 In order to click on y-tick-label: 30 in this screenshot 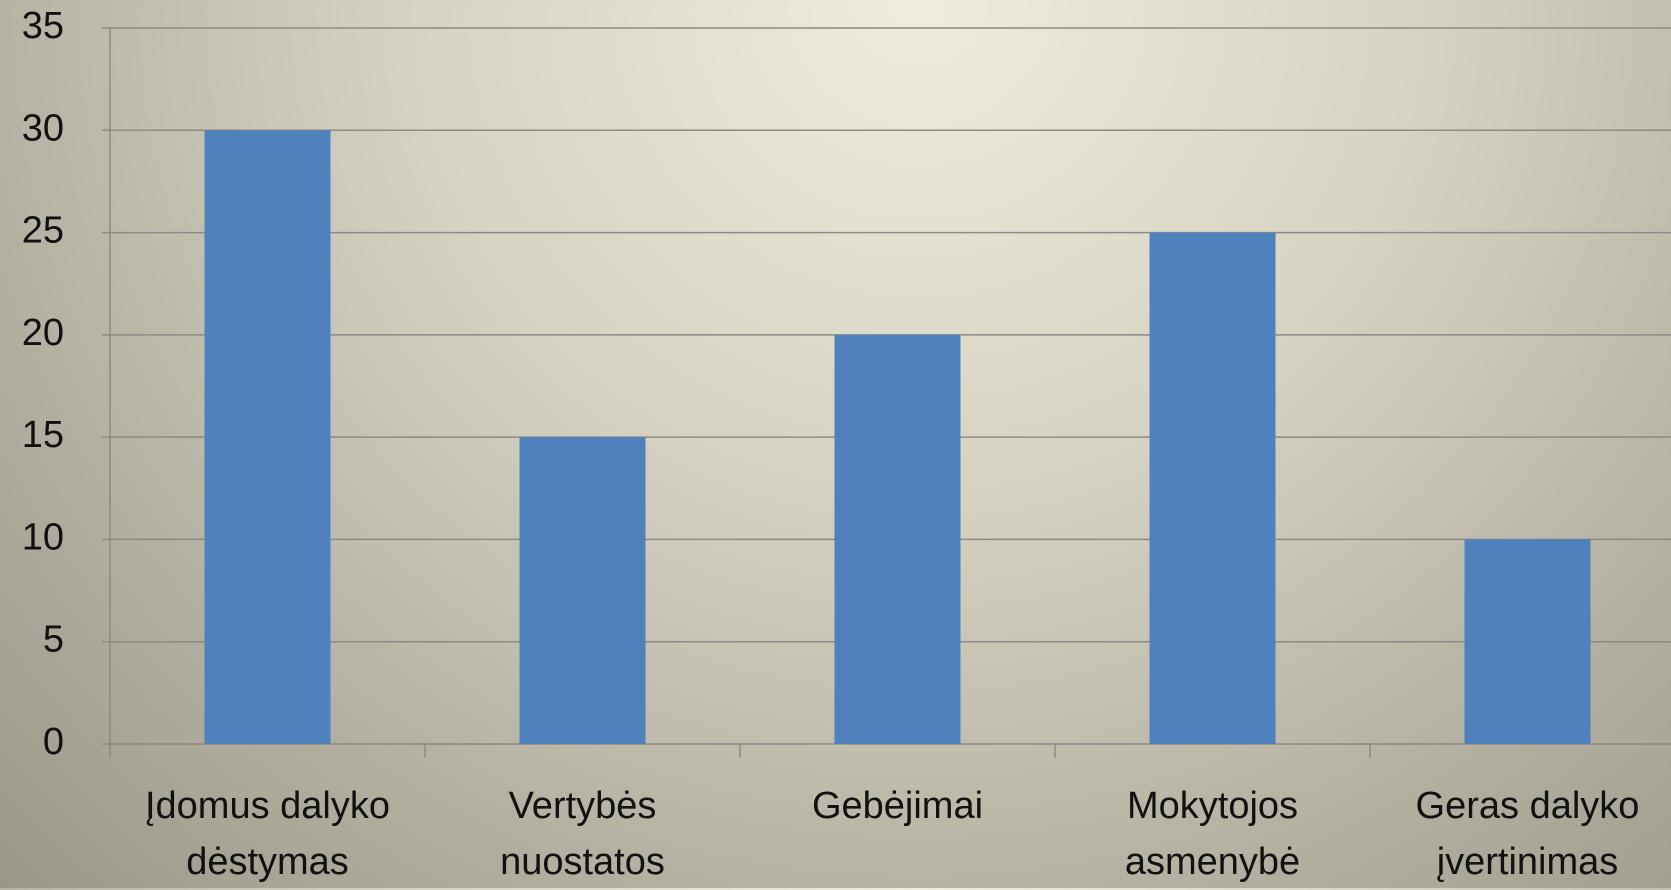, I will do `click(43, 128)`.